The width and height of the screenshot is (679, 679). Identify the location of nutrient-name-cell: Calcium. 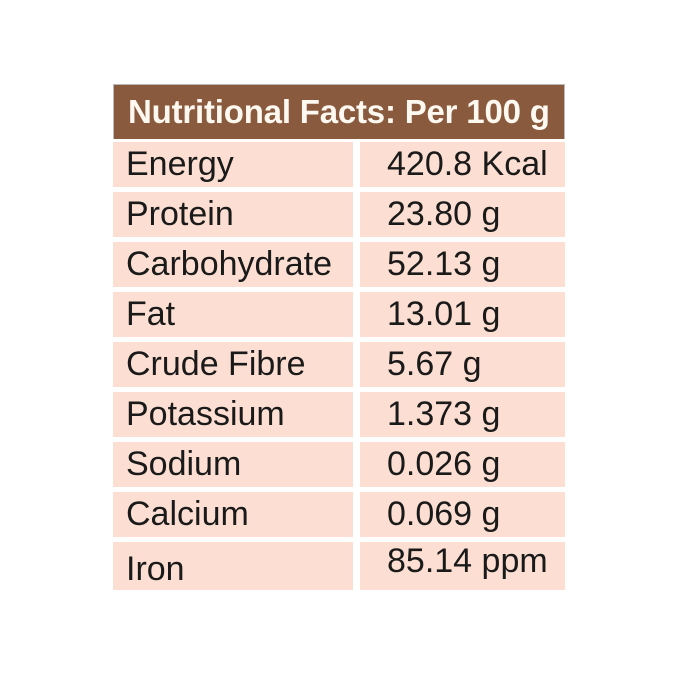
(233, 514).